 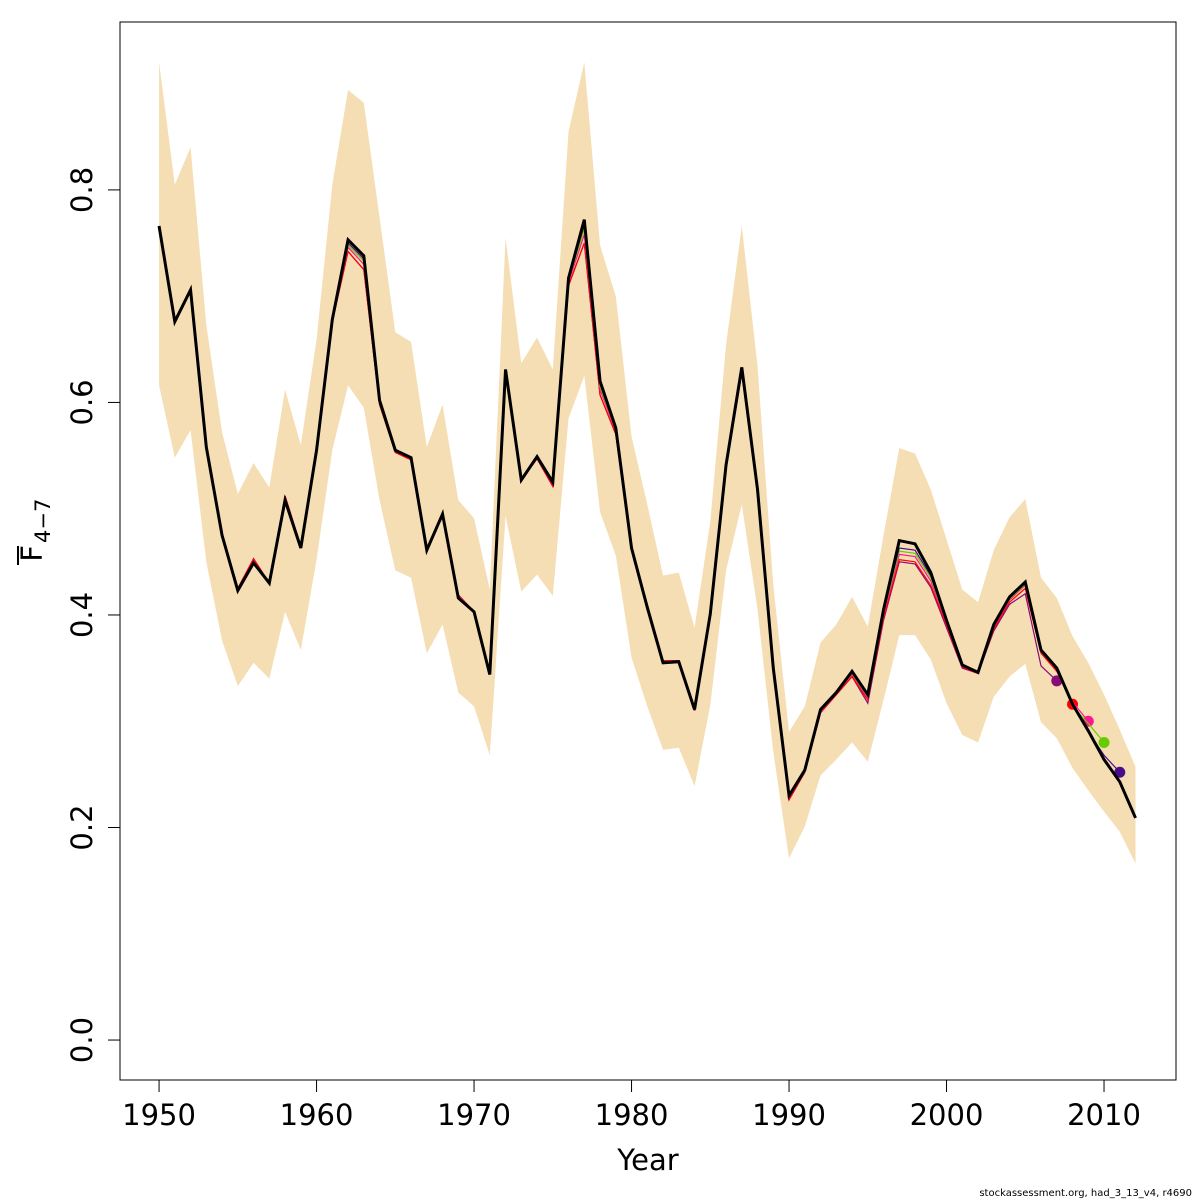 I want to click on x-tick-label: 1950, so click(x=159, y=1115).